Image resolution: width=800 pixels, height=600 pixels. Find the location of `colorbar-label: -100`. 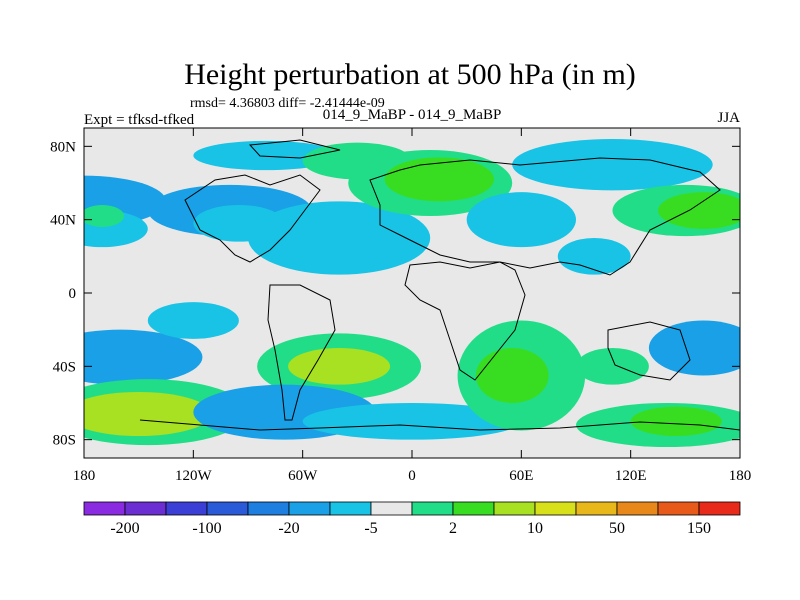

colorbar-label: -100 is located at coordinates (206, 528).